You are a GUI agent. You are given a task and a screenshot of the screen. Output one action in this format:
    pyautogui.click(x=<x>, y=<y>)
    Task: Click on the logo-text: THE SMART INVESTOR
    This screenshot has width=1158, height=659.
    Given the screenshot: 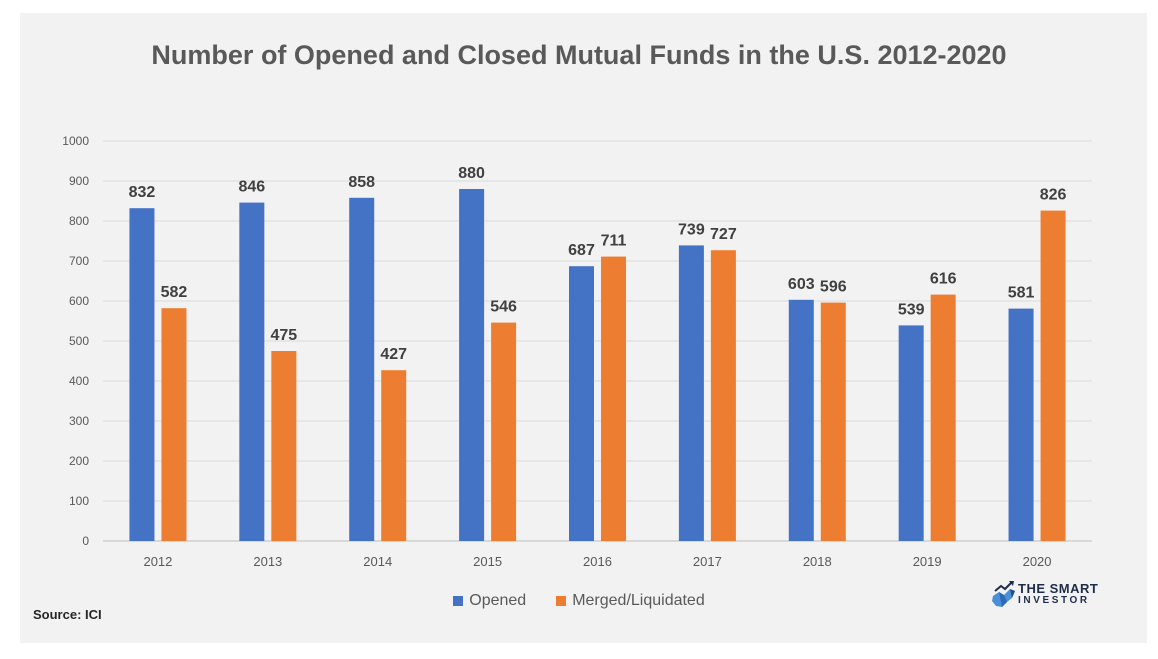 What is the action you would take?
    pyautogui.click(x=1058, y=594)
    